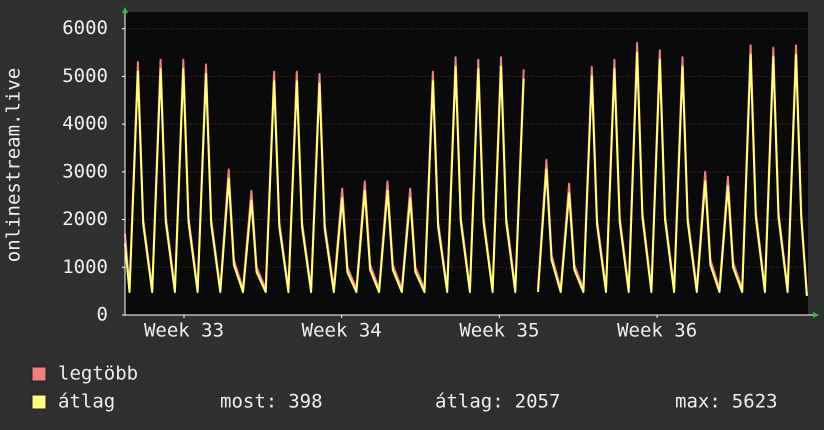 This screenshot has width=824, height=430. I want to click on y-tick-label: 0, so click(102, 315).